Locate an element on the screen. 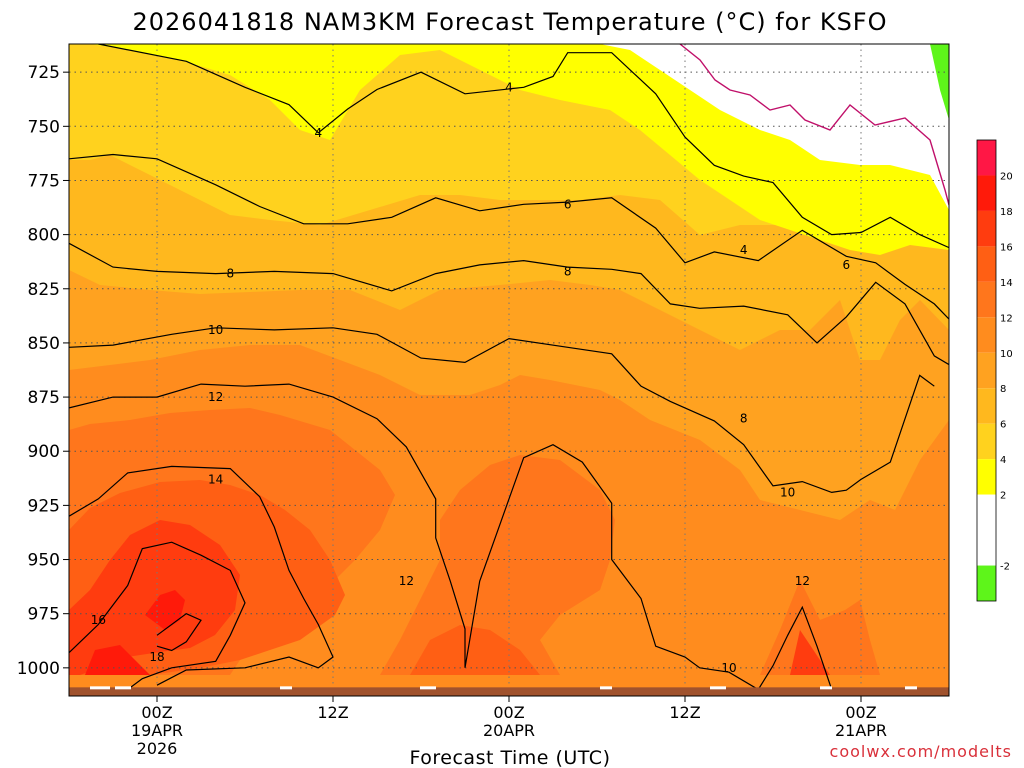  isotherm-label-4-0: 4 is located at coordinates (319, 133).